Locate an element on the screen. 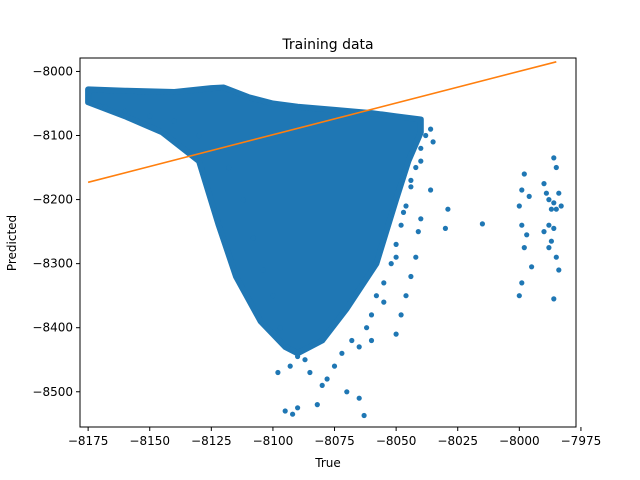 This screenshot has width=640, height=480. x-tick-label: −8175 is located at coordinates (88, 441).